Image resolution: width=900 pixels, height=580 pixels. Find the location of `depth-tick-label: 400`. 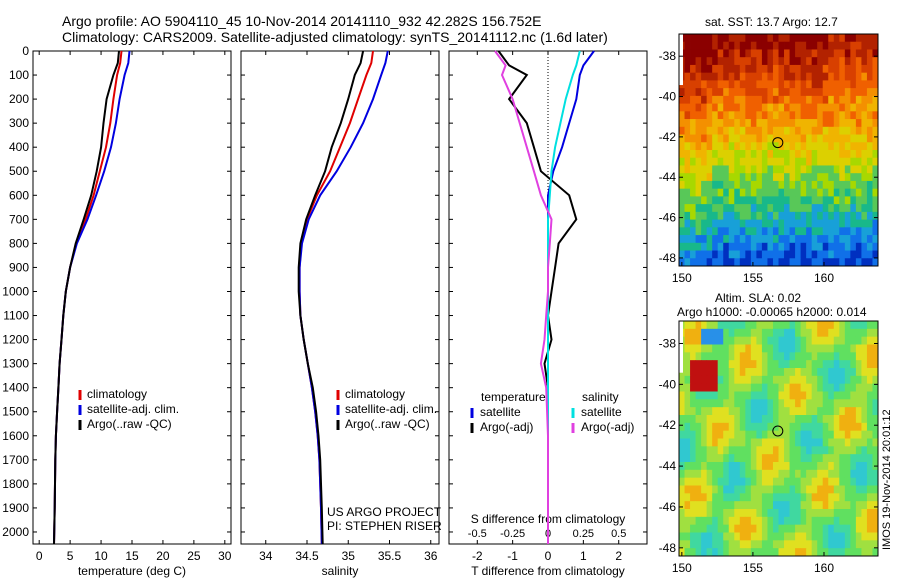

depth-tick-label: 400 is located at coordinates (19, 147).